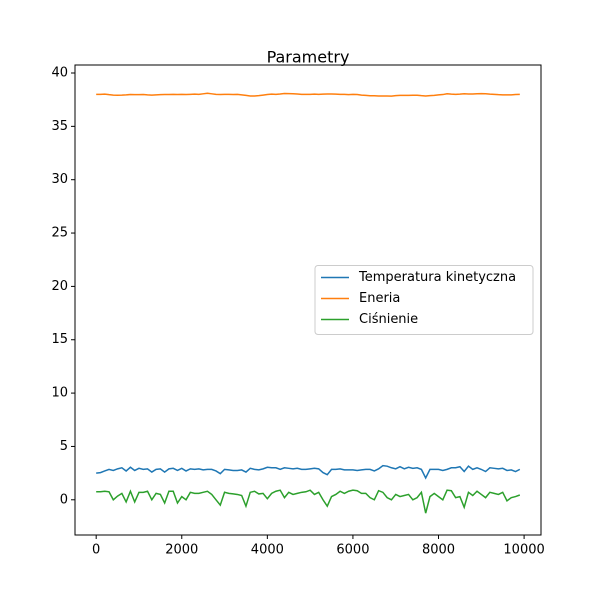  I want to click on legend-box, so click(424, 300).